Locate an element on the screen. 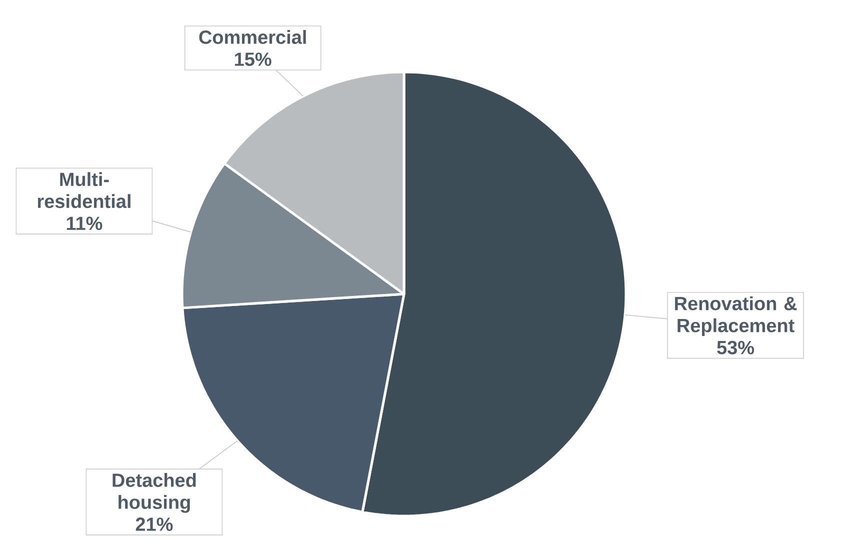 The height and width of the screenshot is (552, 854). slice-label: Commercial is located at coordinates (252, 37).